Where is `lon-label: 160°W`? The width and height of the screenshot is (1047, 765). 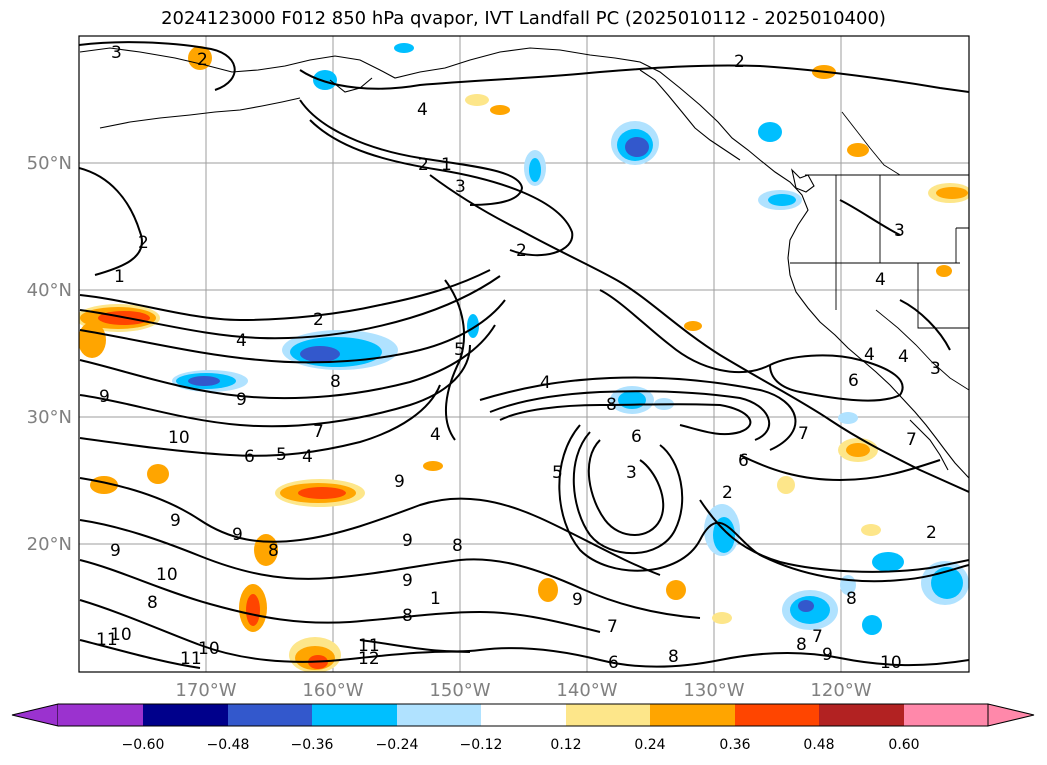 lon-label: 160°W is located at coordinates (332, 690).